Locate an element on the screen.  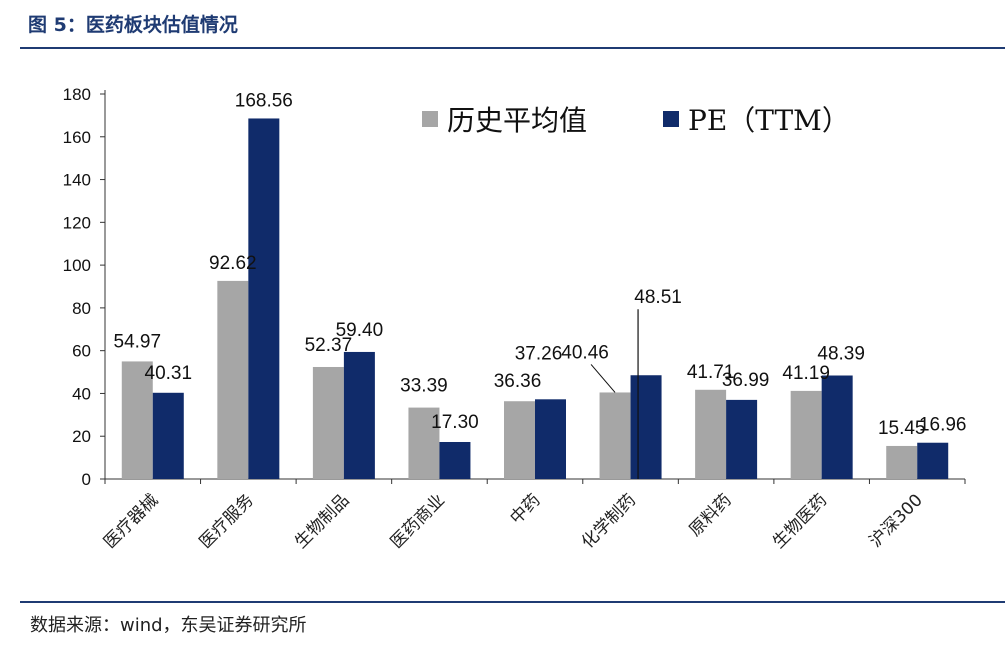
top-divider is located at coordinates (512, 48).